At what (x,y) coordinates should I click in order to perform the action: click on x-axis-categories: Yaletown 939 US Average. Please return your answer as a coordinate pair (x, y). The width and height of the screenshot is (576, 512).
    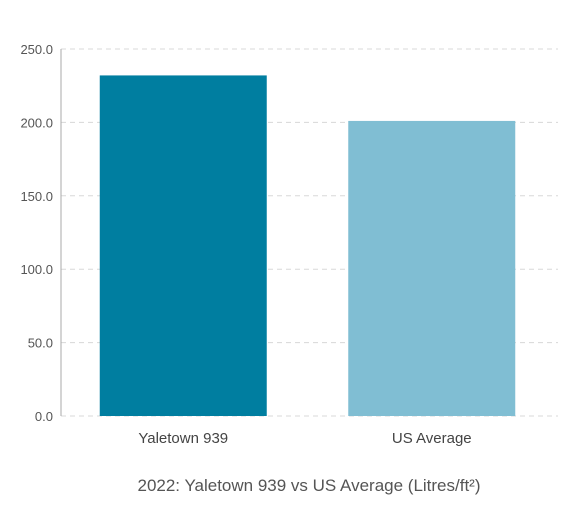
    Looking at the image, I should click on (304, 438).